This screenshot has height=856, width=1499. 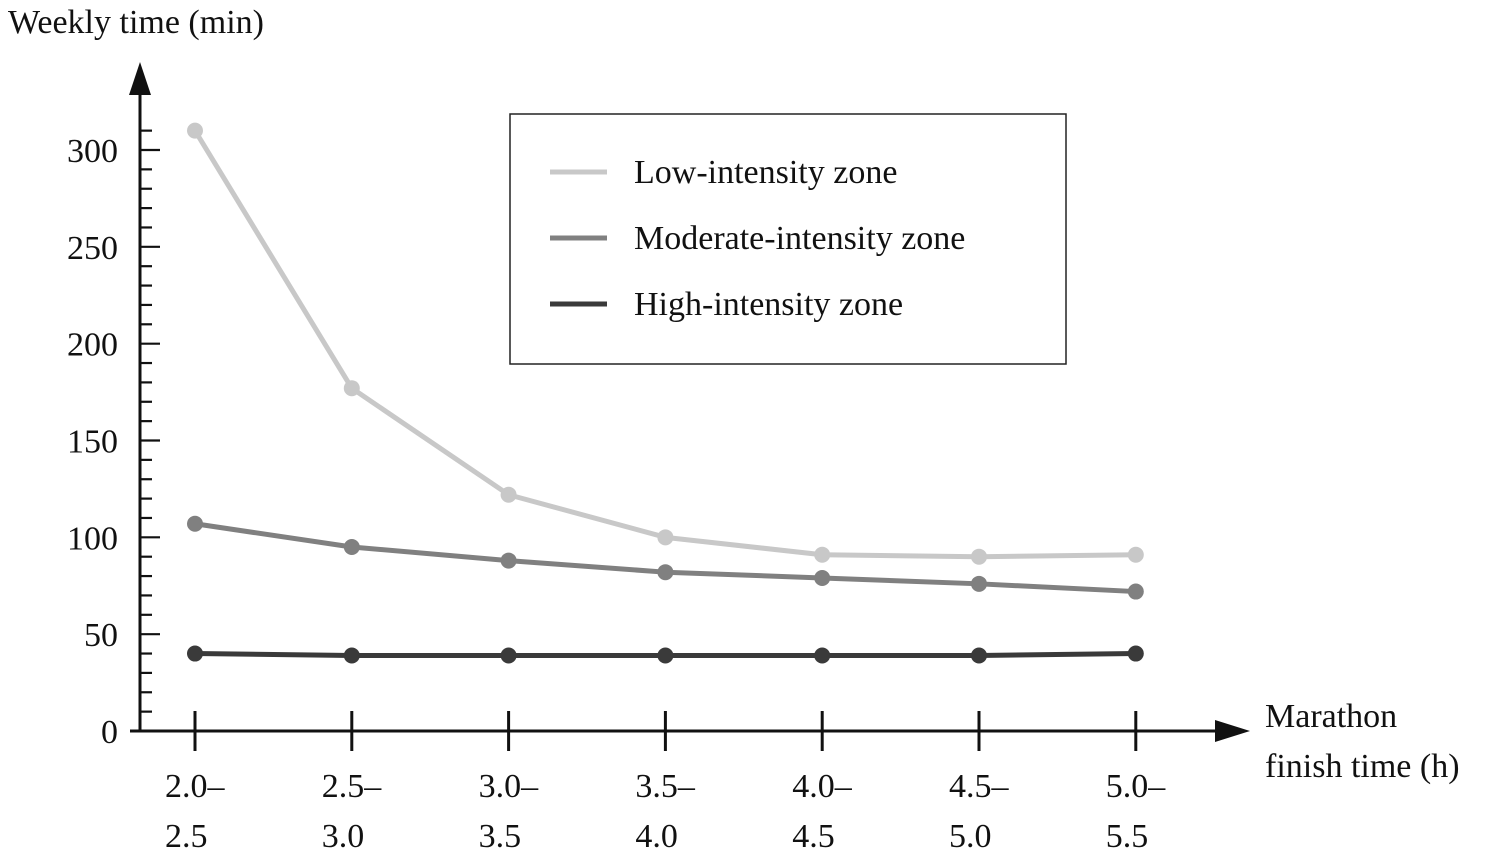 What do you see at coordinates (92, 345) in the screenshot?
I see `y-tick-label: 200` at bounding box center [92, 345].